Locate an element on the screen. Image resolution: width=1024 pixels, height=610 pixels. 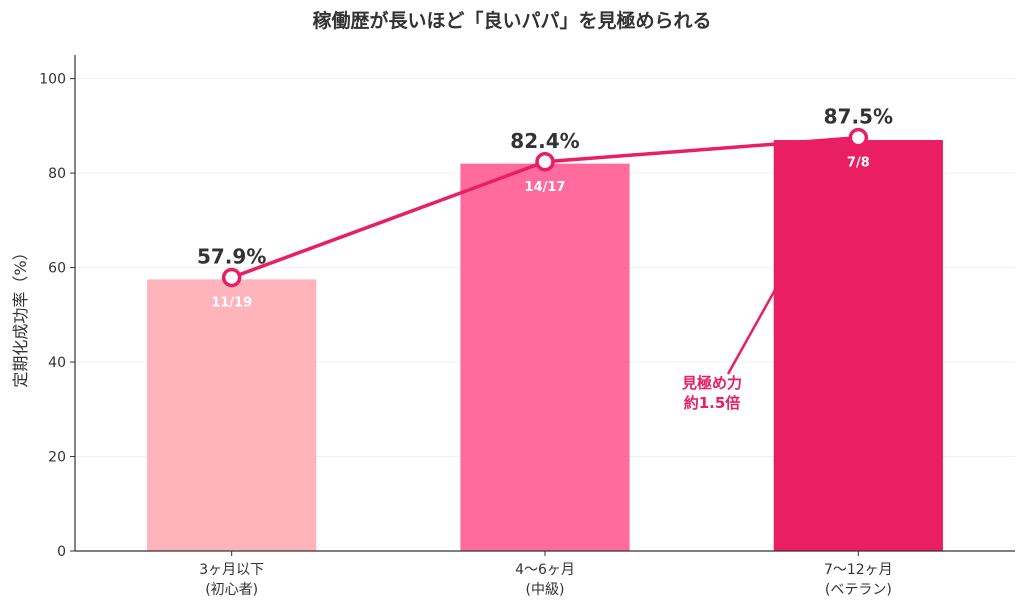
x-tick-label: 3ヶ月以下 is located at coordinates (231, 570).